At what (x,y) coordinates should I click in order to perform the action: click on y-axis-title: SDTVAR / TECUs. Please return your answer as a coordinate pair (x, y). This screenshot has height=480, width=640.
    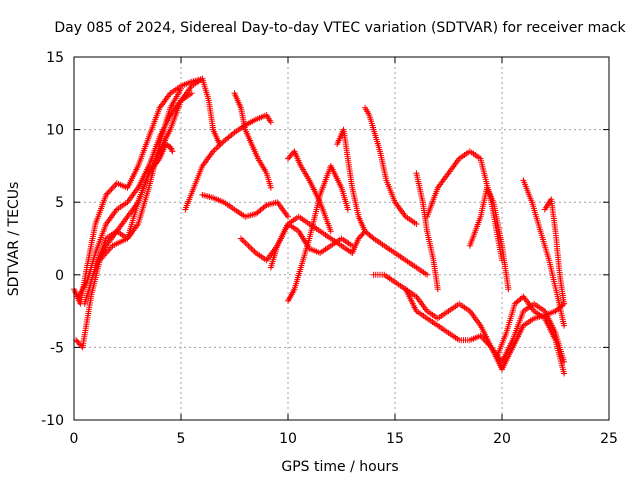
    Looking at the image, I should click on (14, 239).